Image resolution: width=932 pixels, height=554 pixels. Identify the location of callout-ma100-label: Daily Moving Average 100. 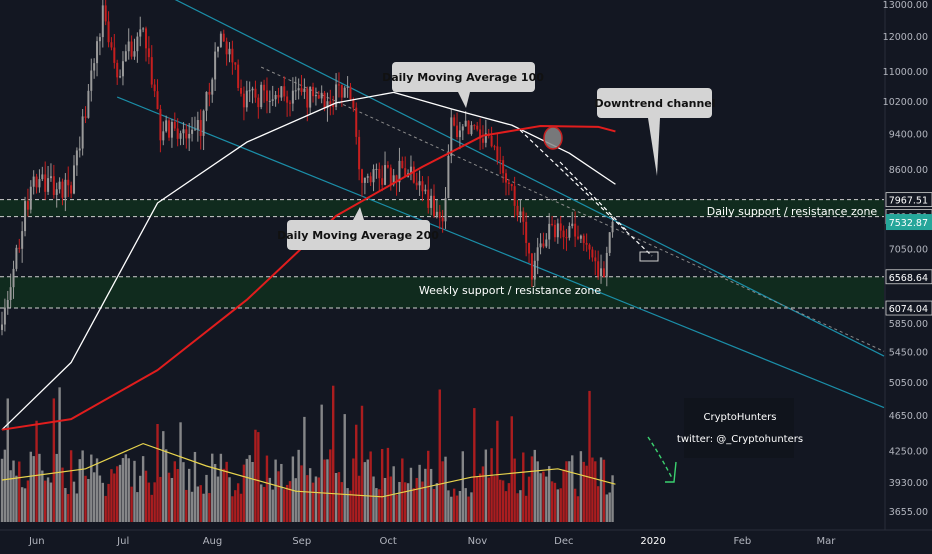
(463, 77).